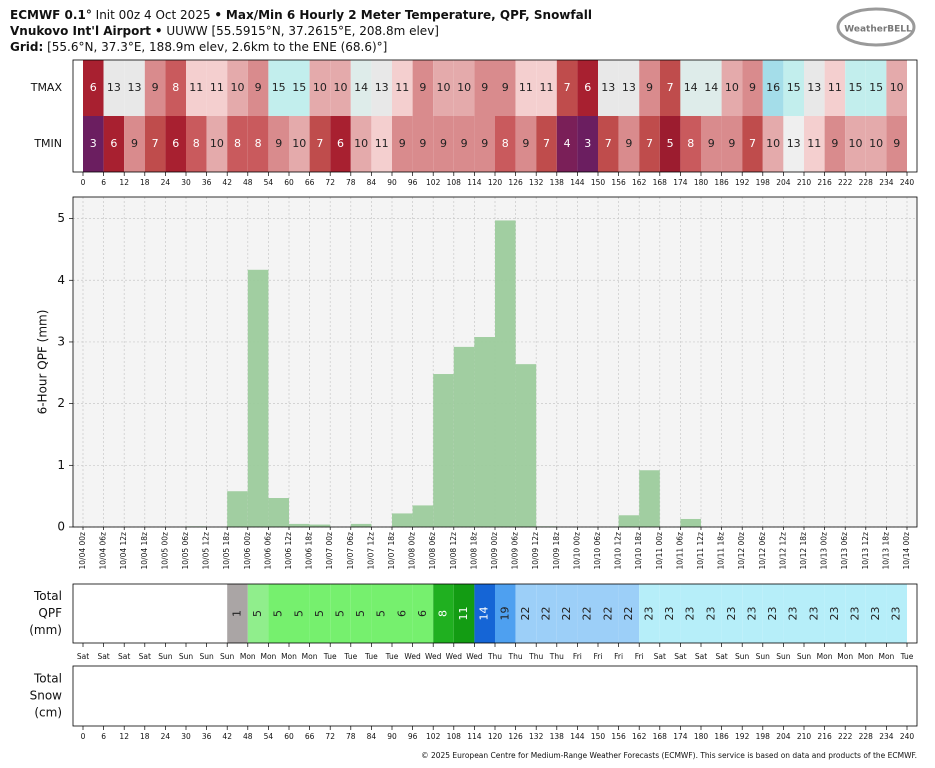 The height and width of the screenshot is (768, 935). I want to click on cell-value: 7, so click(670, 87).